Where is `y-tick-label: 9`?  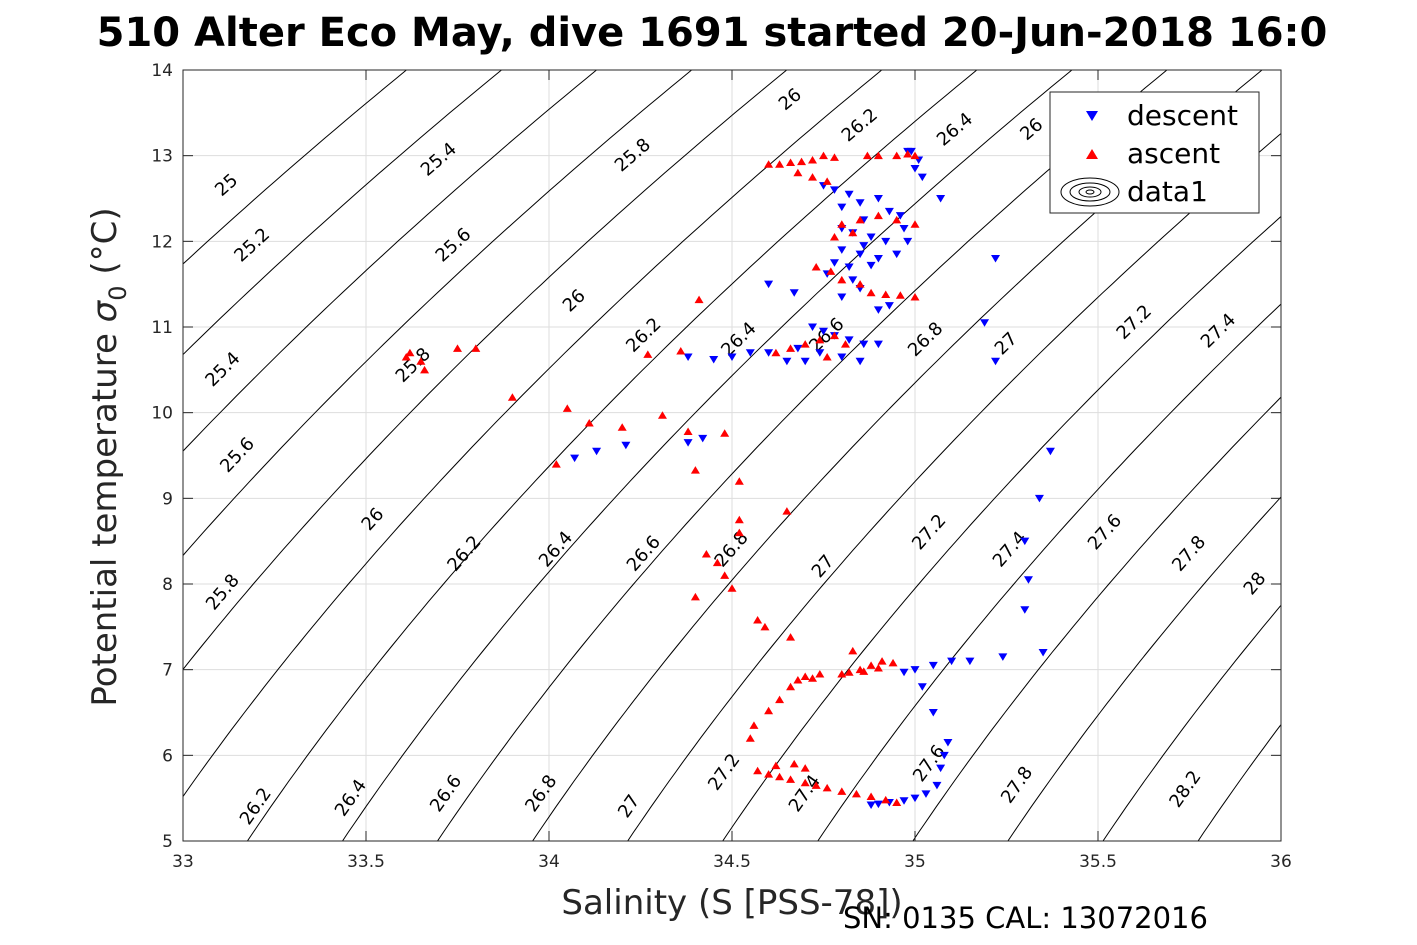 y-tick-label: 9 is located at coordinates (167, 499).